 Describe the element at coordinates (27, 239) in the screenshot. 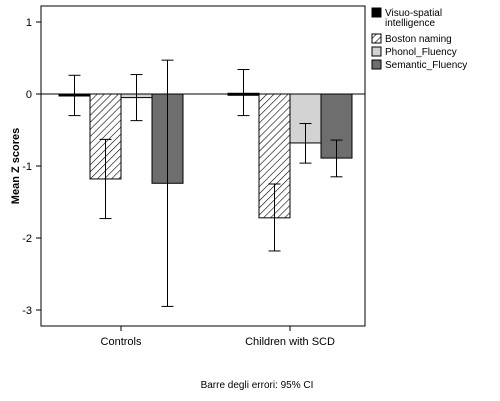

I see `y-tick-label: -2` at that location.